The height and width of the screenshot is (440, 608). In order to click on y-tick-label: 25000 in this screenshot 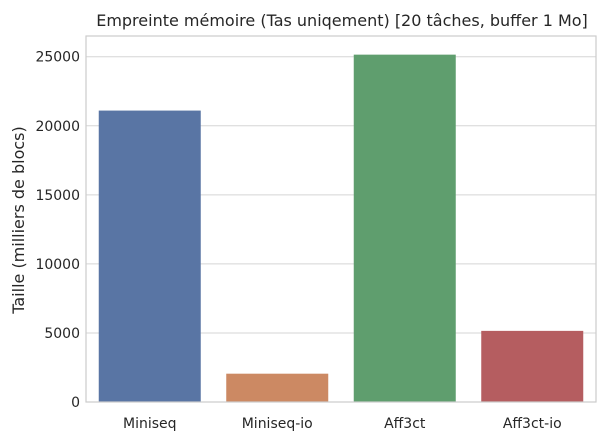, I will do `click(57, 58)`.